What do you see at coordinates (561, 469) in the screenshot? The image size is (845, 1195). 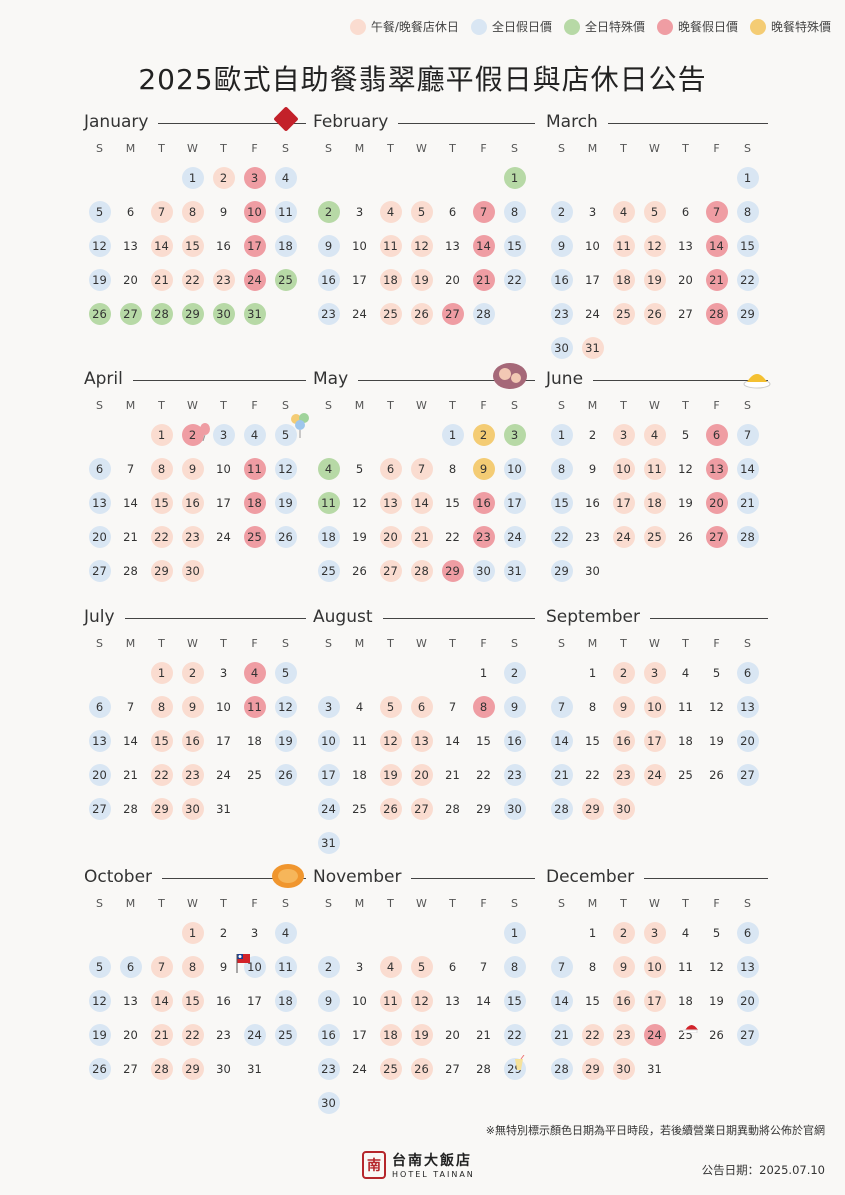 I see `day-number: 8` at bounding box center [561, 469].